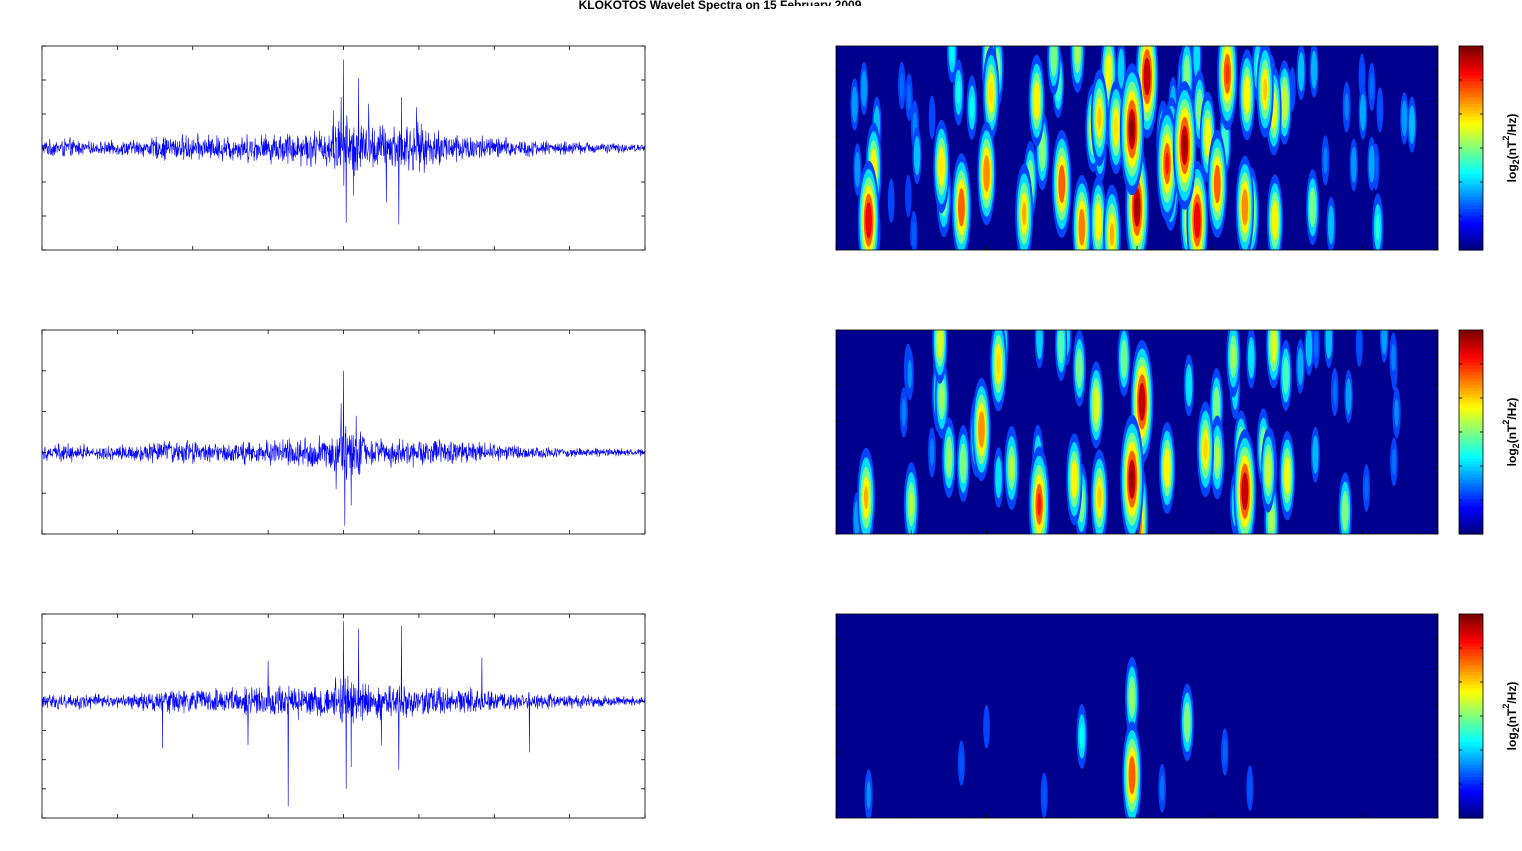  Describe the element at coordinates (343, 148) in the screenshot. I see `line-panel-x-series` at that location.